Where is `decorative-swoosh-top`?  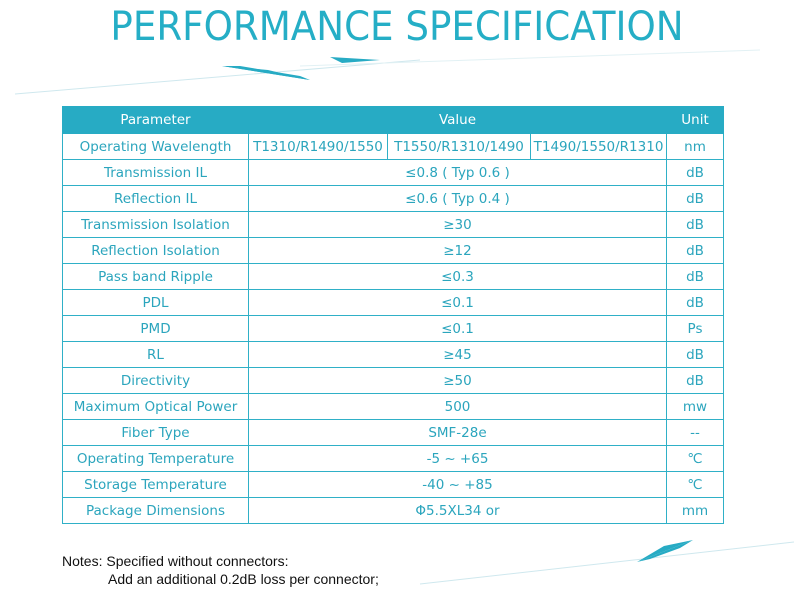
decorative-swoosh-top is located at coordinates (387, 72).